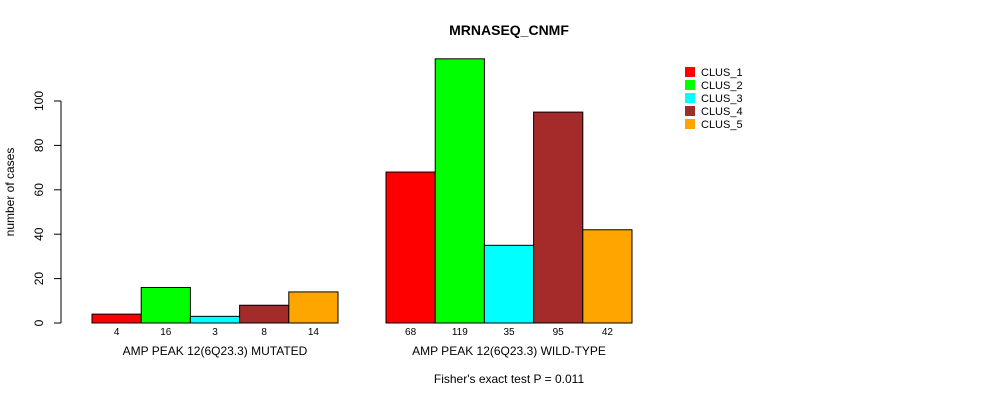 The image size is (990, 400). Describe the element at coordinates (117, 332) in the screenshot. I see `bar-value-label: 4` at that location.